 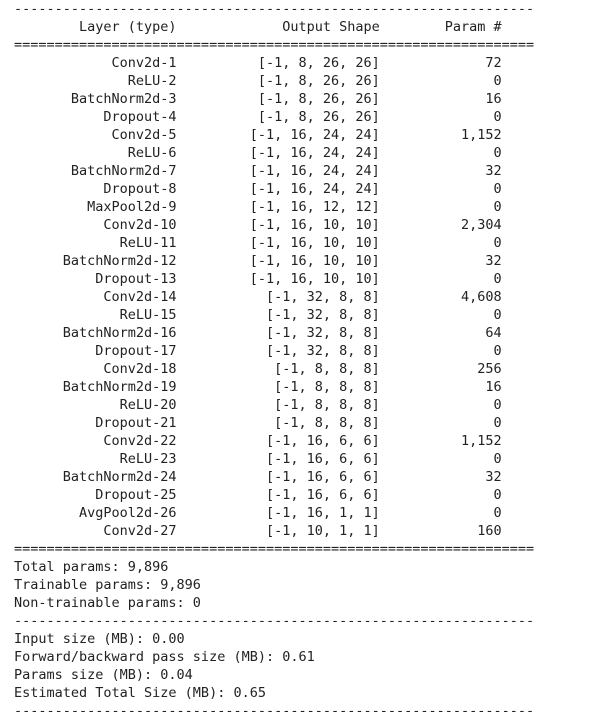 I want to click on header-param: Param #, so click(x=440, y=27).